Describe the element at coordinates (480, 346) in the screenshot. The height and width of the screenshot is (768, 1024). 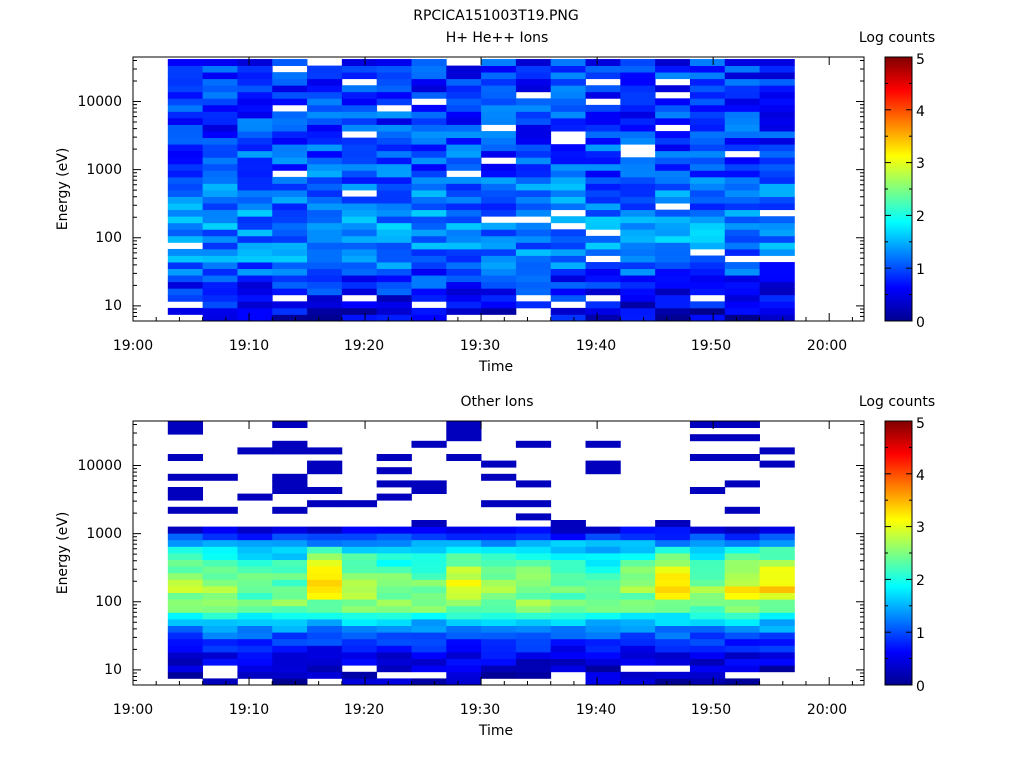
I see `x-tick-label: 19:30` at that location.